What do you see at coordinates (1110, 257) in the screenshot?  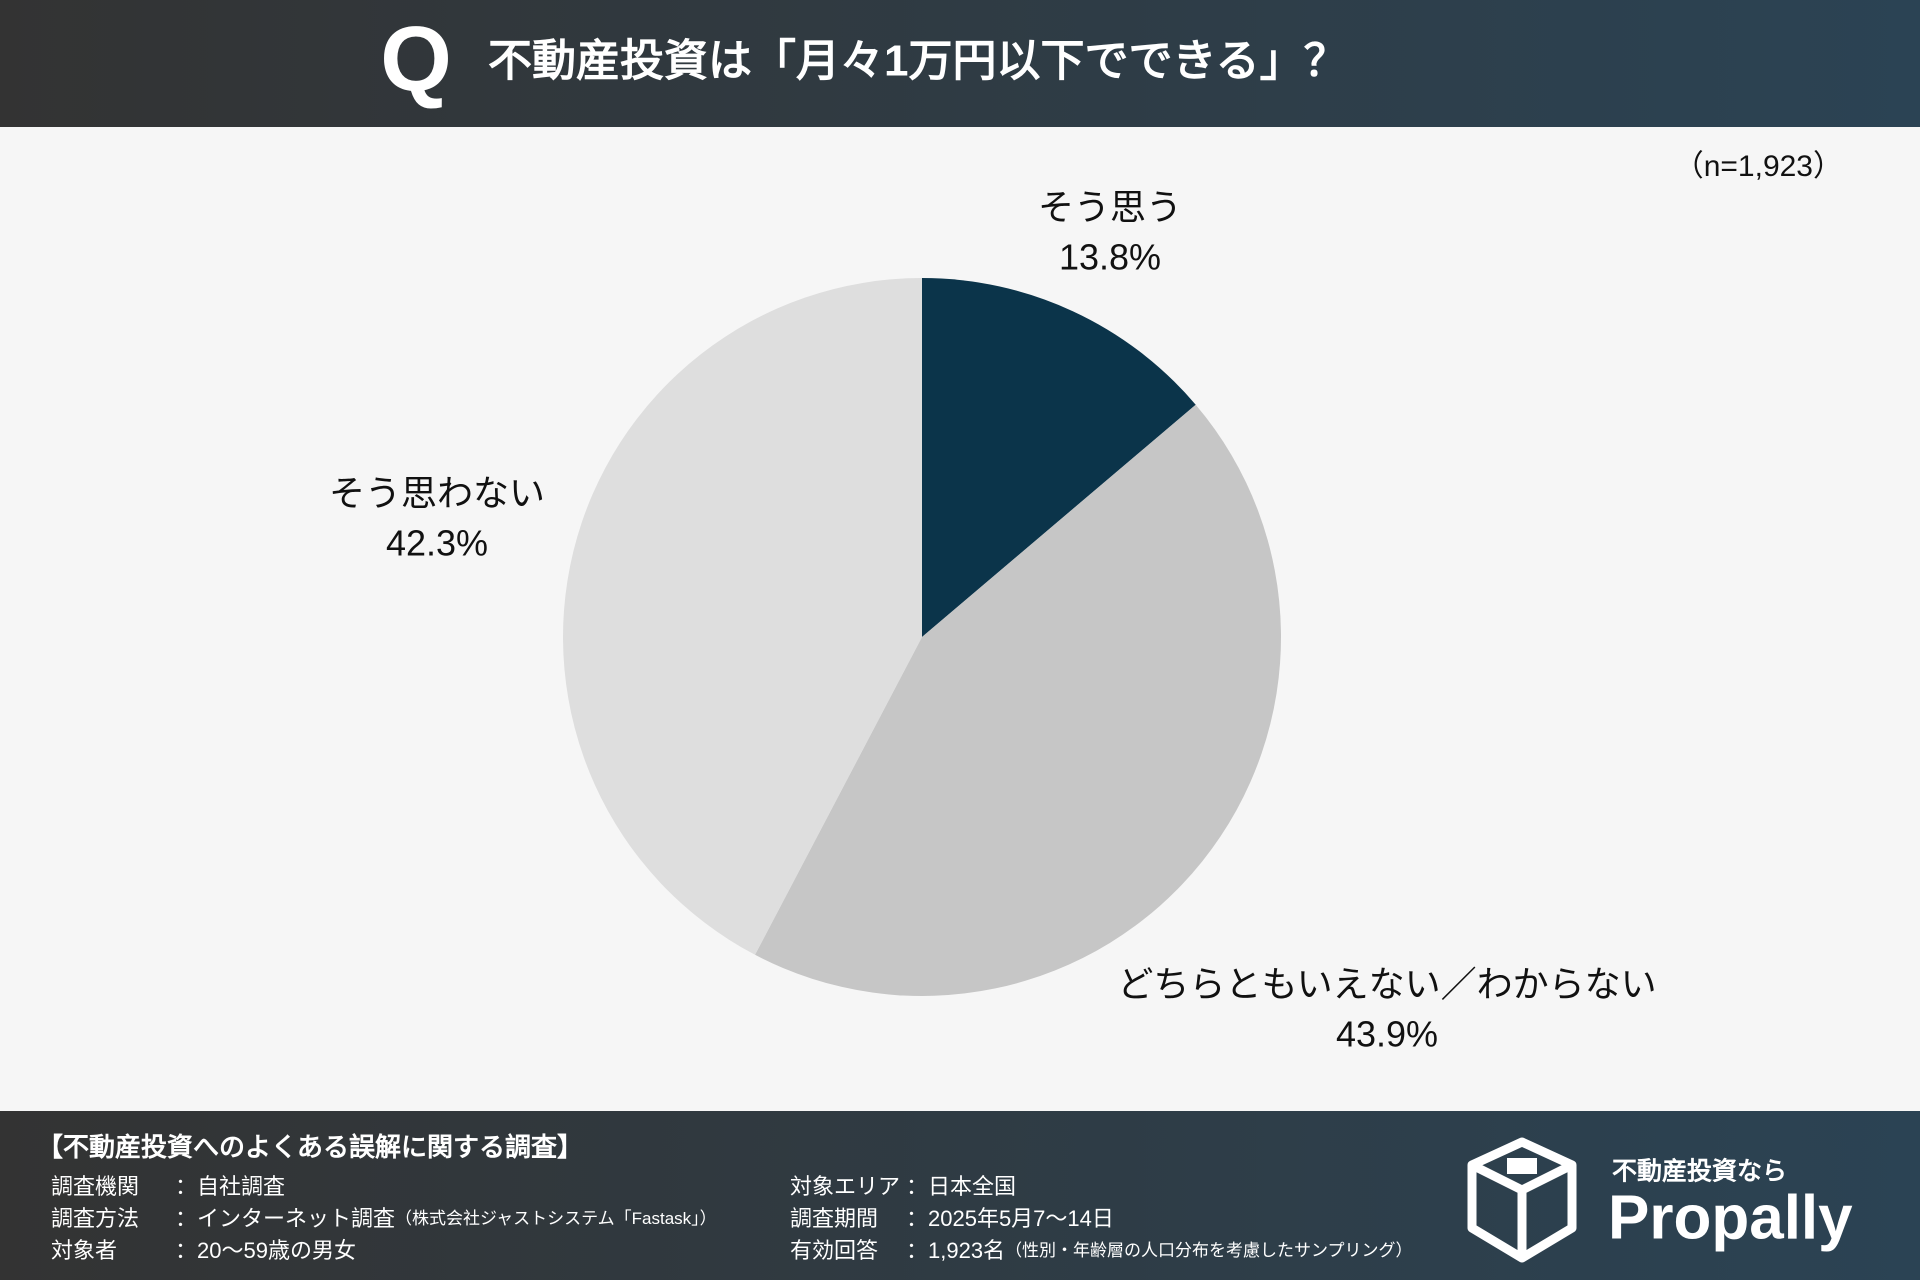 I see `slice-value: 13.8%` at bounding box center [1110, 257].